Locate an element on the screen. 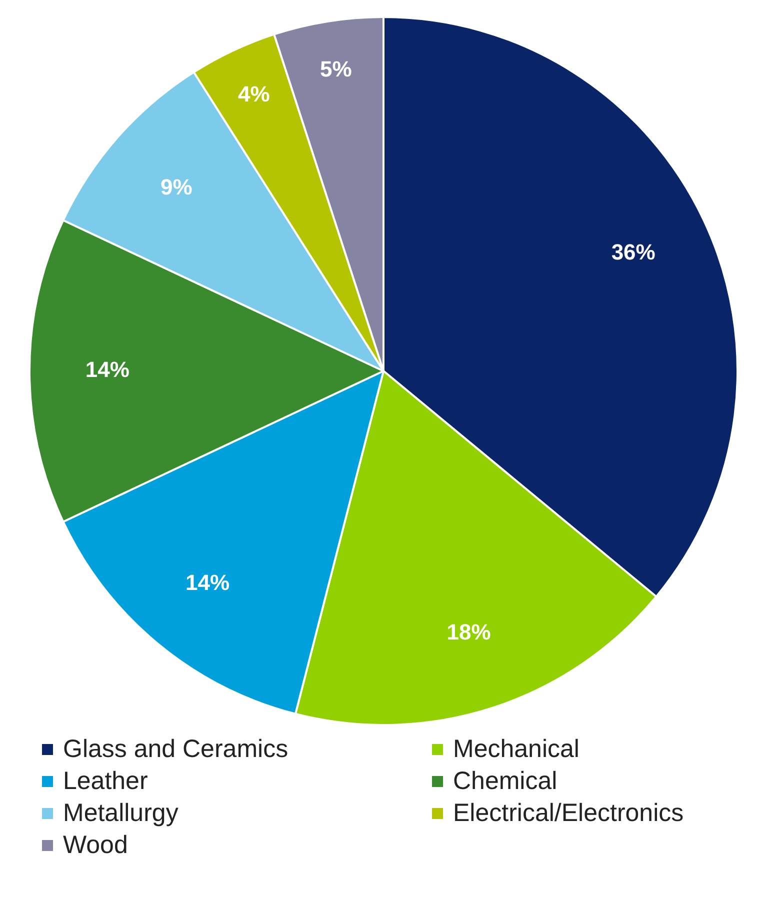  legend-label: Electrical/Electronics is located at coordinates (568, 813).